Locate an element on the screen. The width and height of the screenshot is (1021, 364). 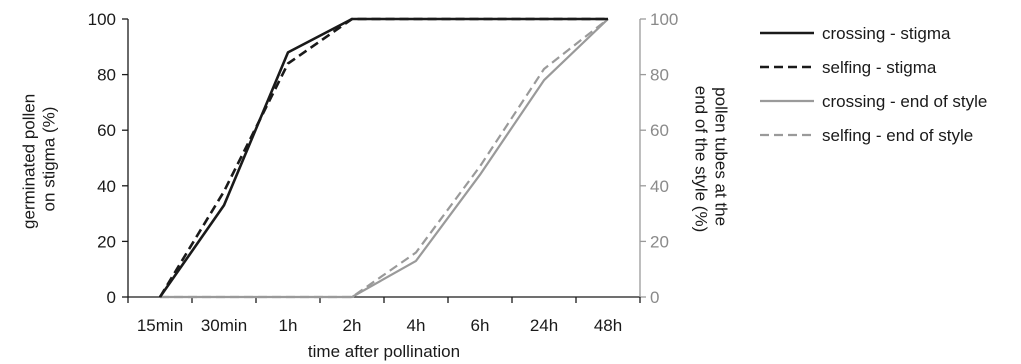
x-tick-label: 30min is located at coordinates (224, 325).